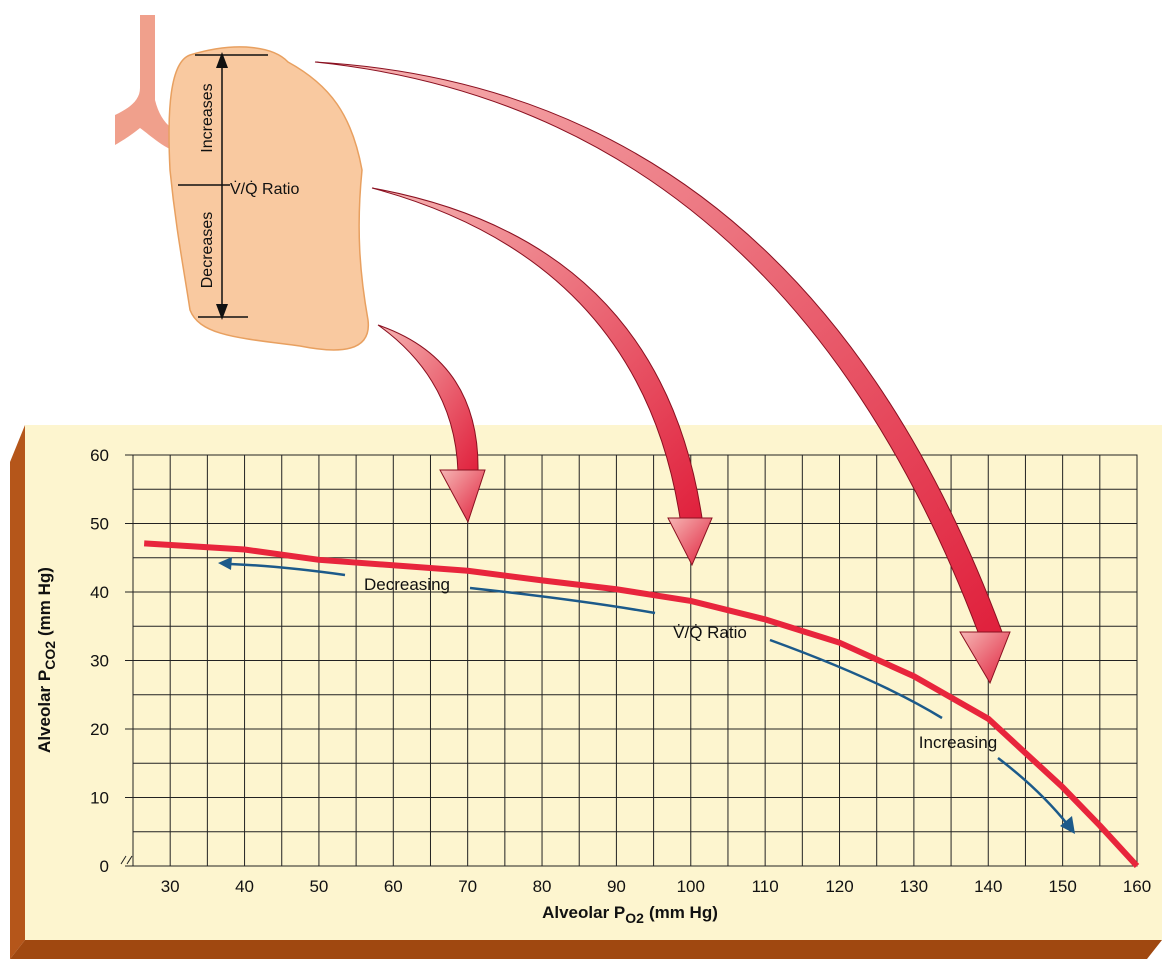 The image size is (1162, 959). Describe the element at coordinates (467, 886) in the screenshot. I see `x-tick-label: 70` at that location.